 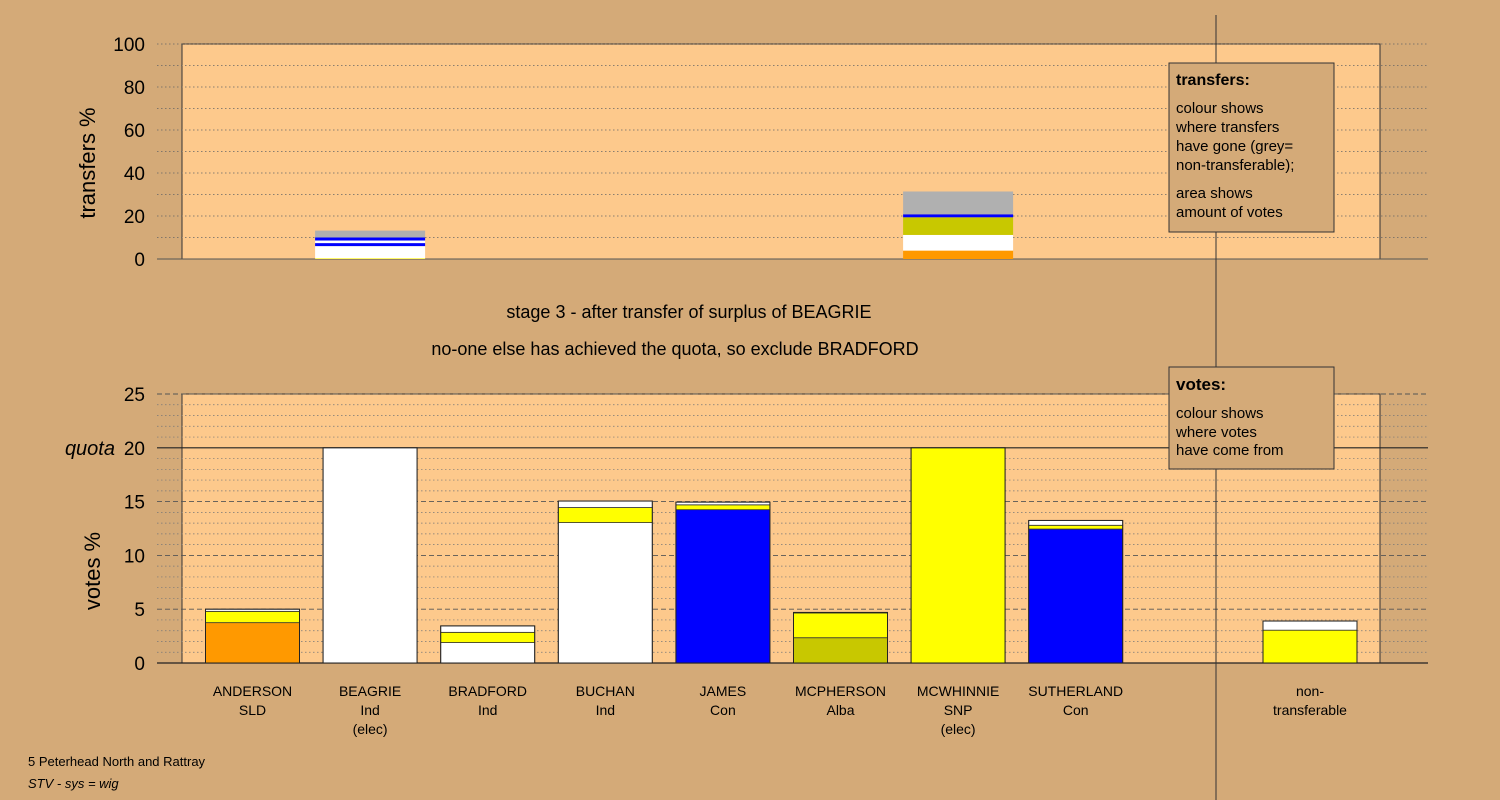 What do you see at coordinates (117, 761) in the screenshot?
I see `ward-name: 5 Peterhead North and Rattray` at bounding box center [117, 761].